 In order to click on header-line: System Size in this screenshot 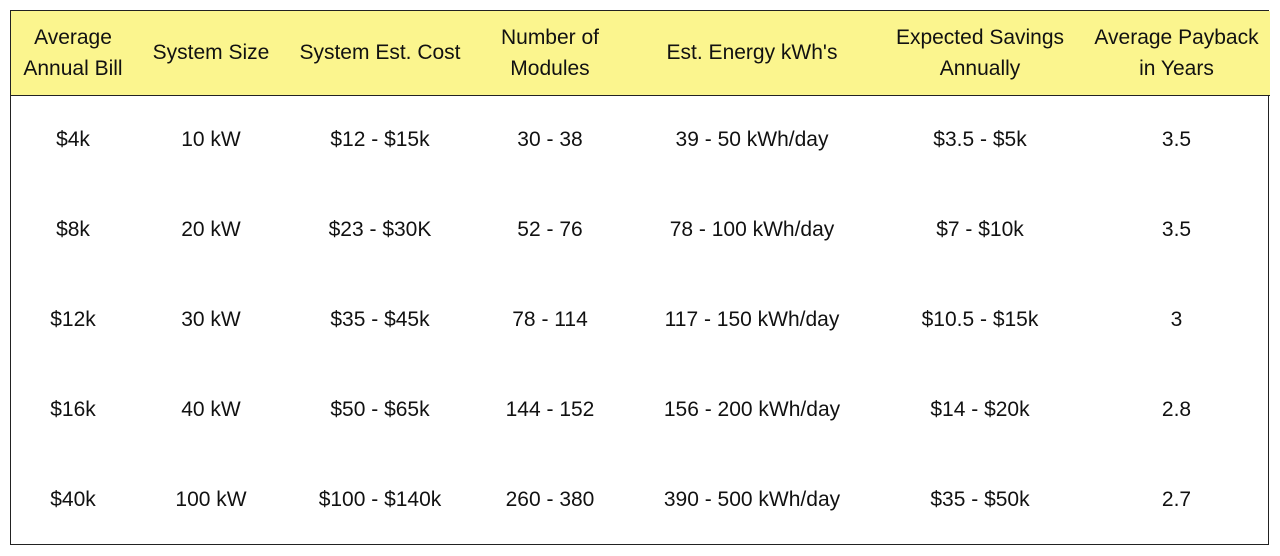, I will do `click(211, 53)`.